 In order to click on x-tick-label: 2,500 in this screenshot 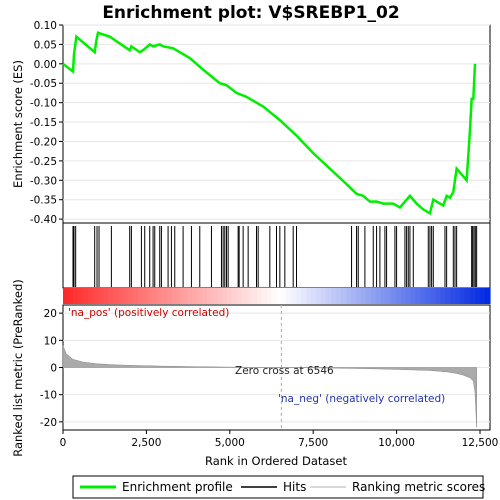, I will do `click(146, 443)`.